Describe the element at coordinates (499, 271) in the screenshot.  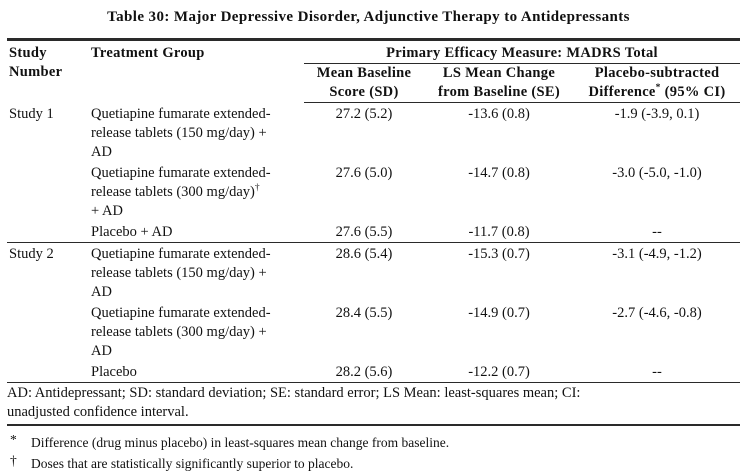
I see `ls-mean-change-cell: -15.3 (0.7)` at that location.